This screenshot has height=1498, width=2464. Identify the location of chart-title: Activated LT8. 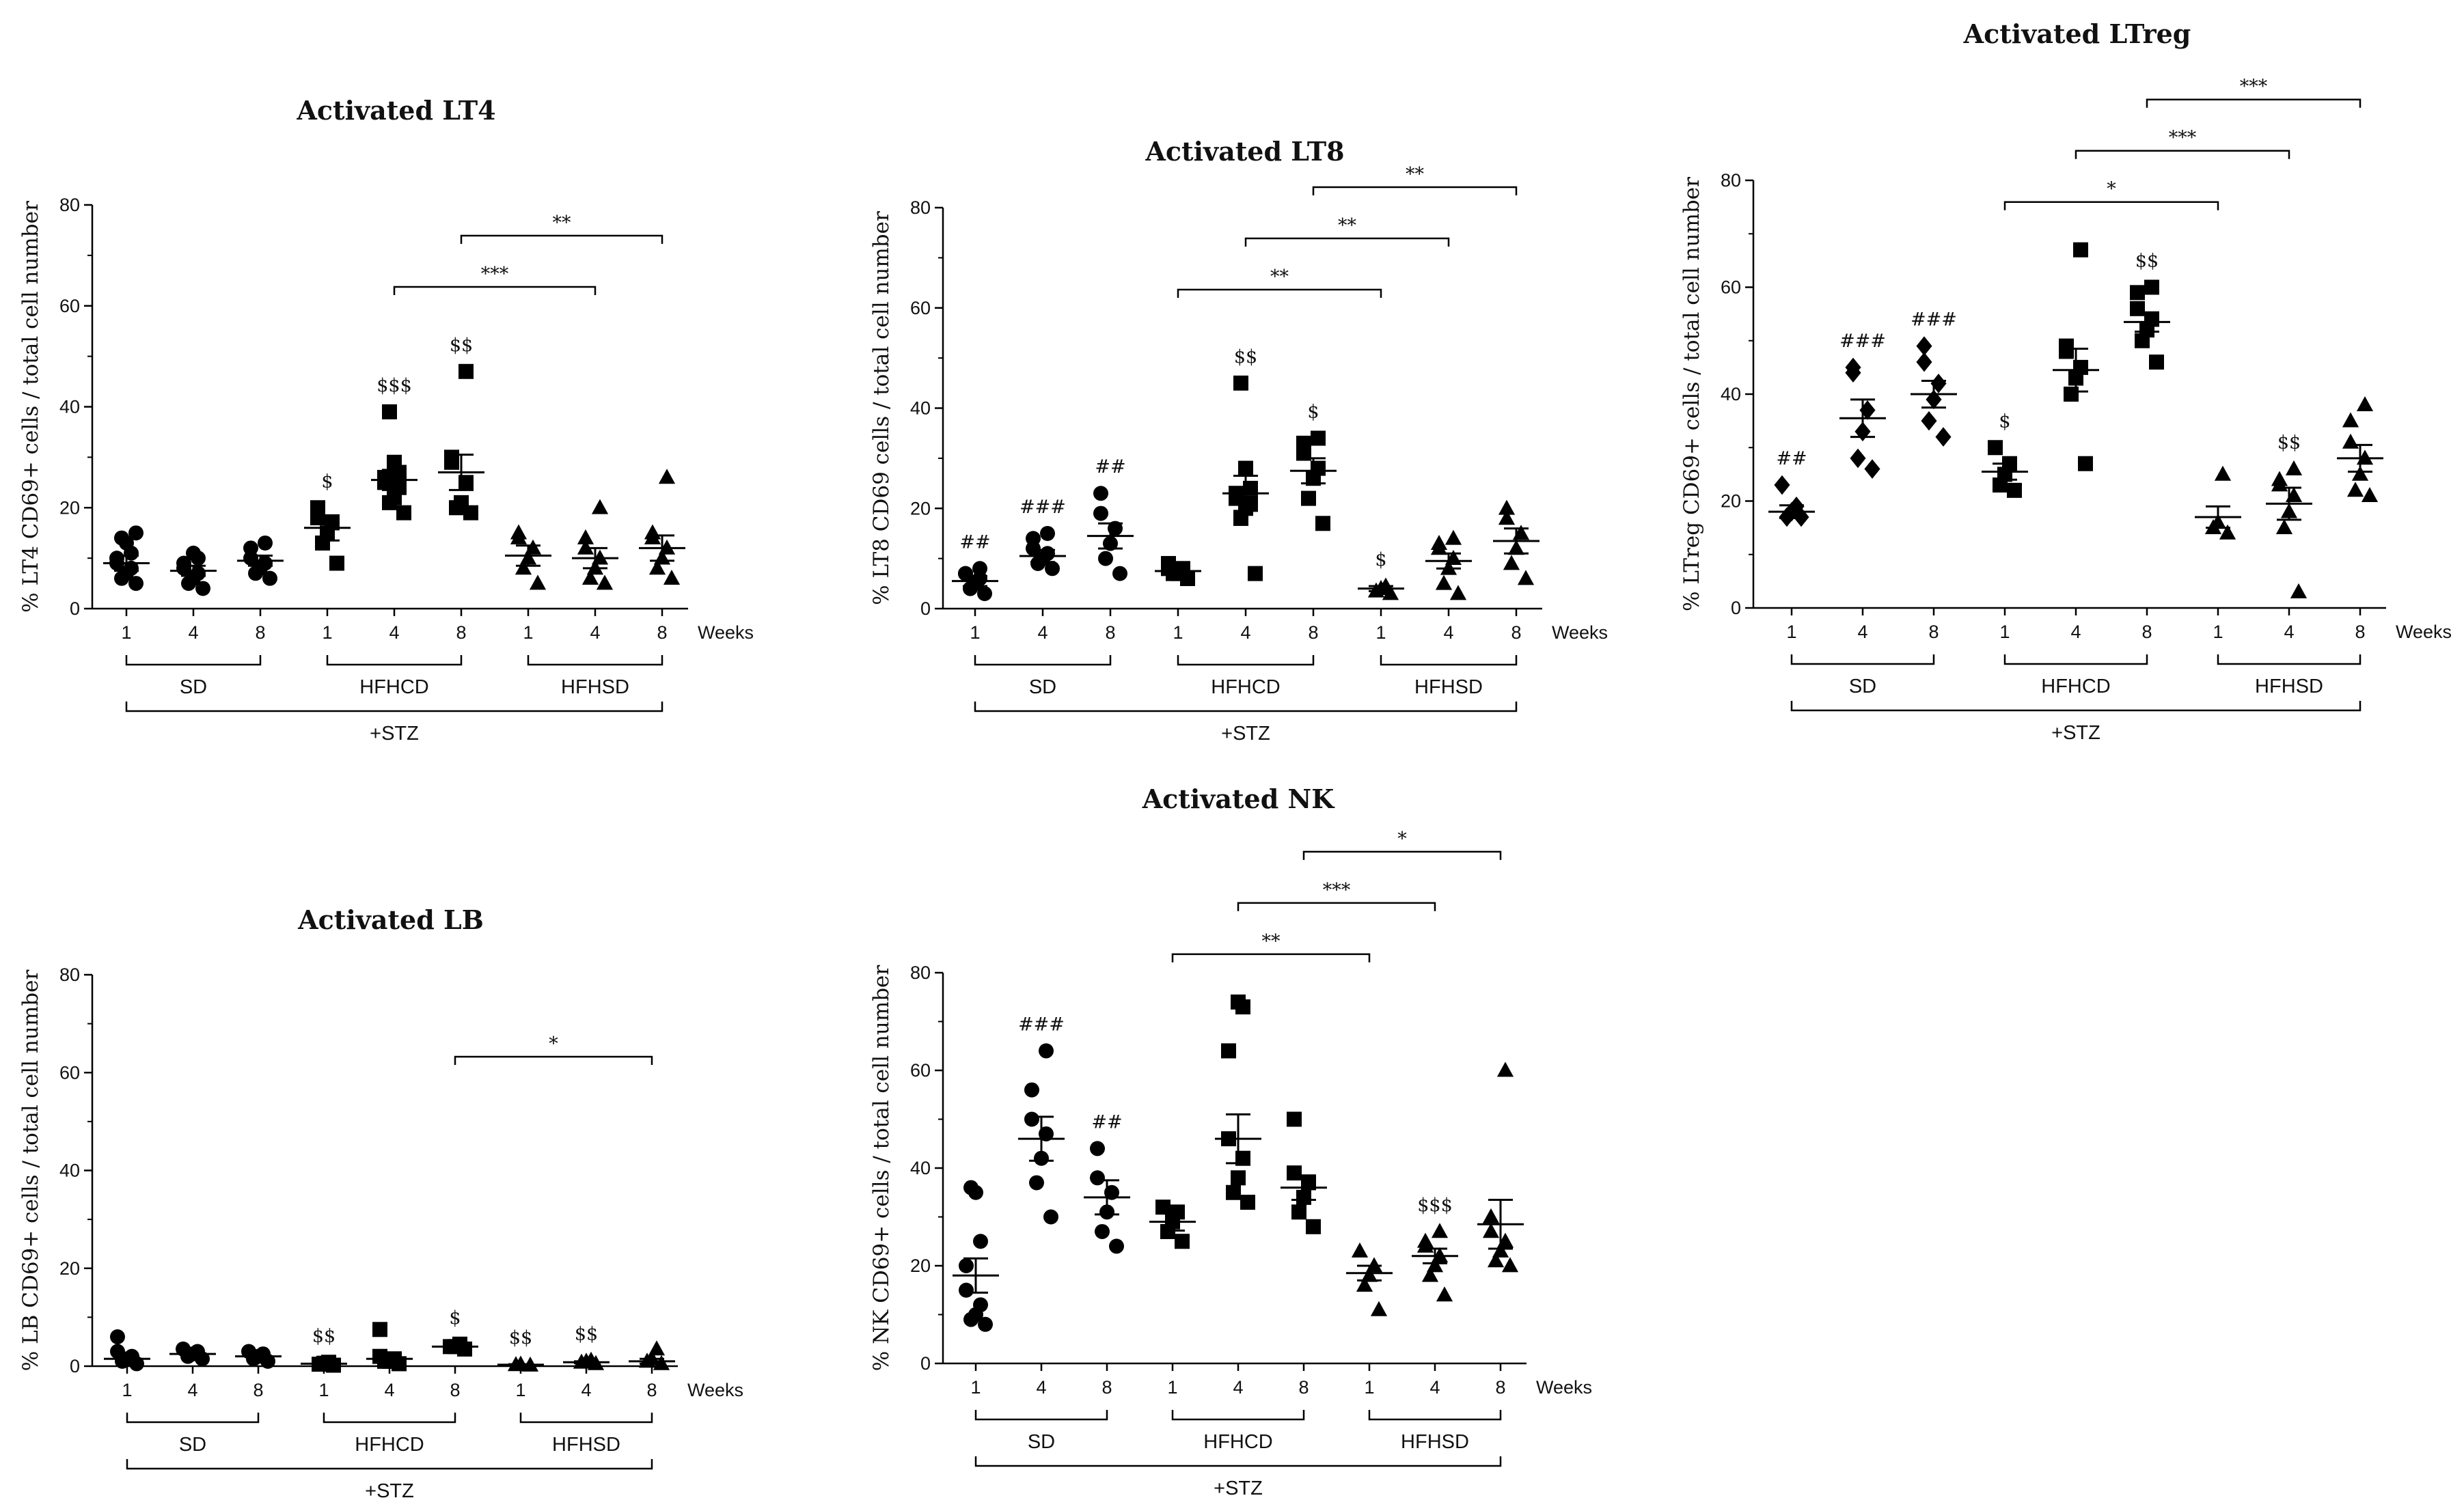
(1244, 151).